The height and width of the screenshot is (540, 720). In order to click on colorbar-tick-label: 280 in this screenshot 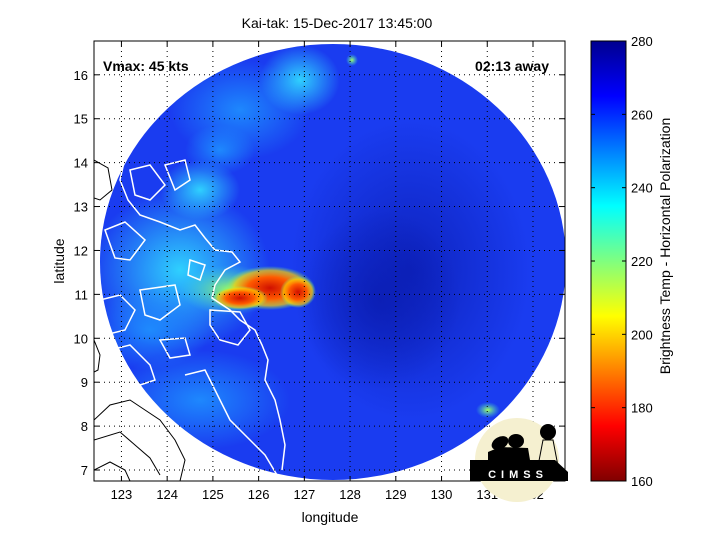, I will do `click(642, 41)`.